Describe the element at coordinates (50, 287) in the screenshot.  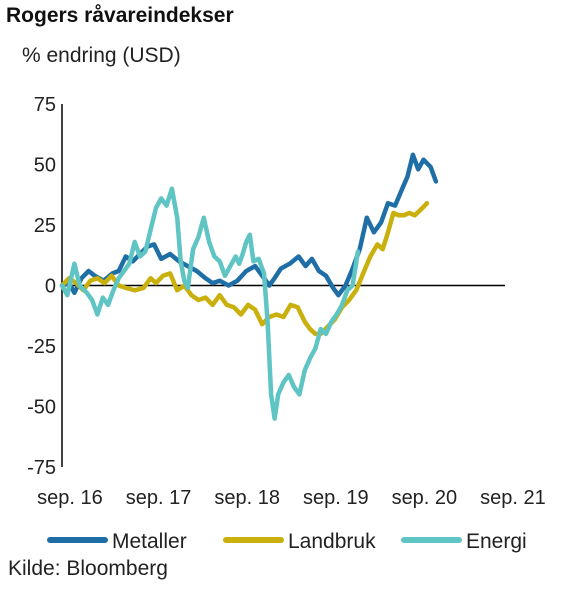
I see `y-tick-label: 0` at that location.